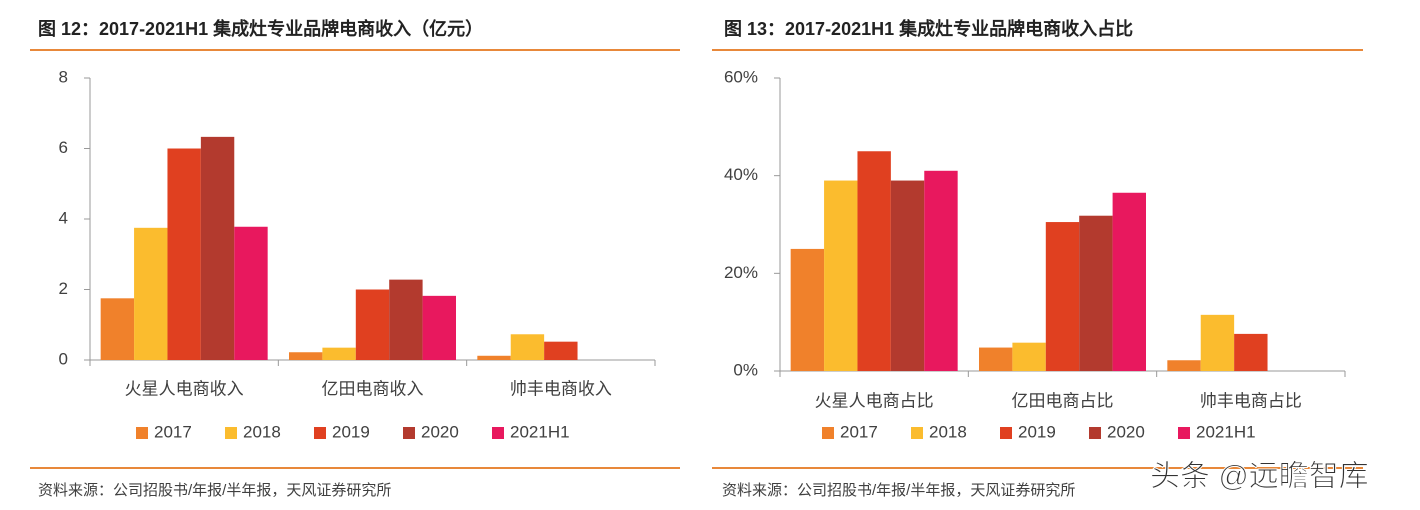  Describe the element at coordinates (741, 272) in the screenshot. I see `y-tick-label: 20%` at that location.